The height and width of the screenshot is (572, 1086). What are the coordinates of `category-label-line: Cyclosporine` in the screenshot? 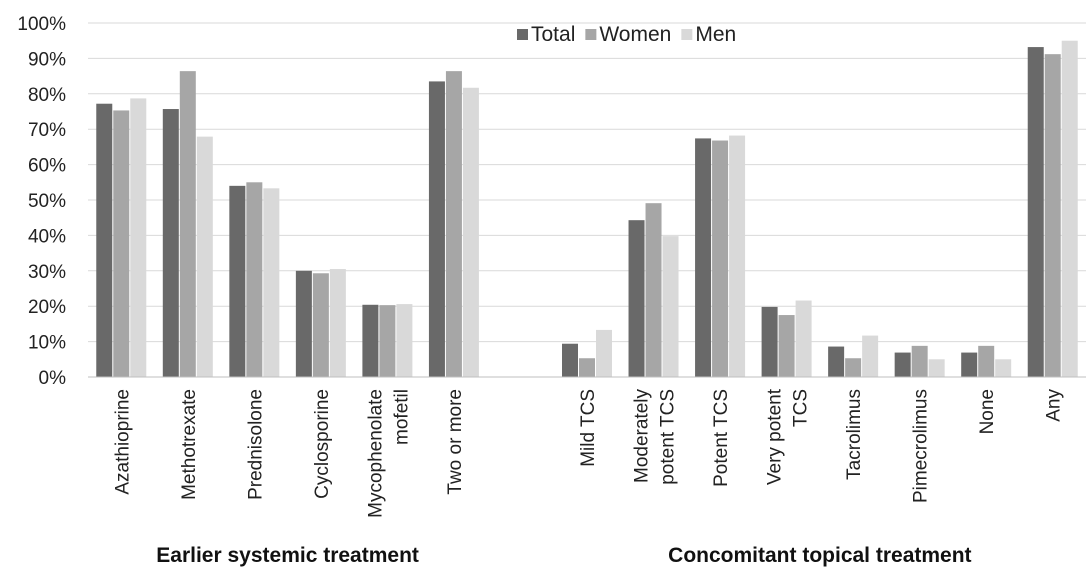 It's located at (322, 444).